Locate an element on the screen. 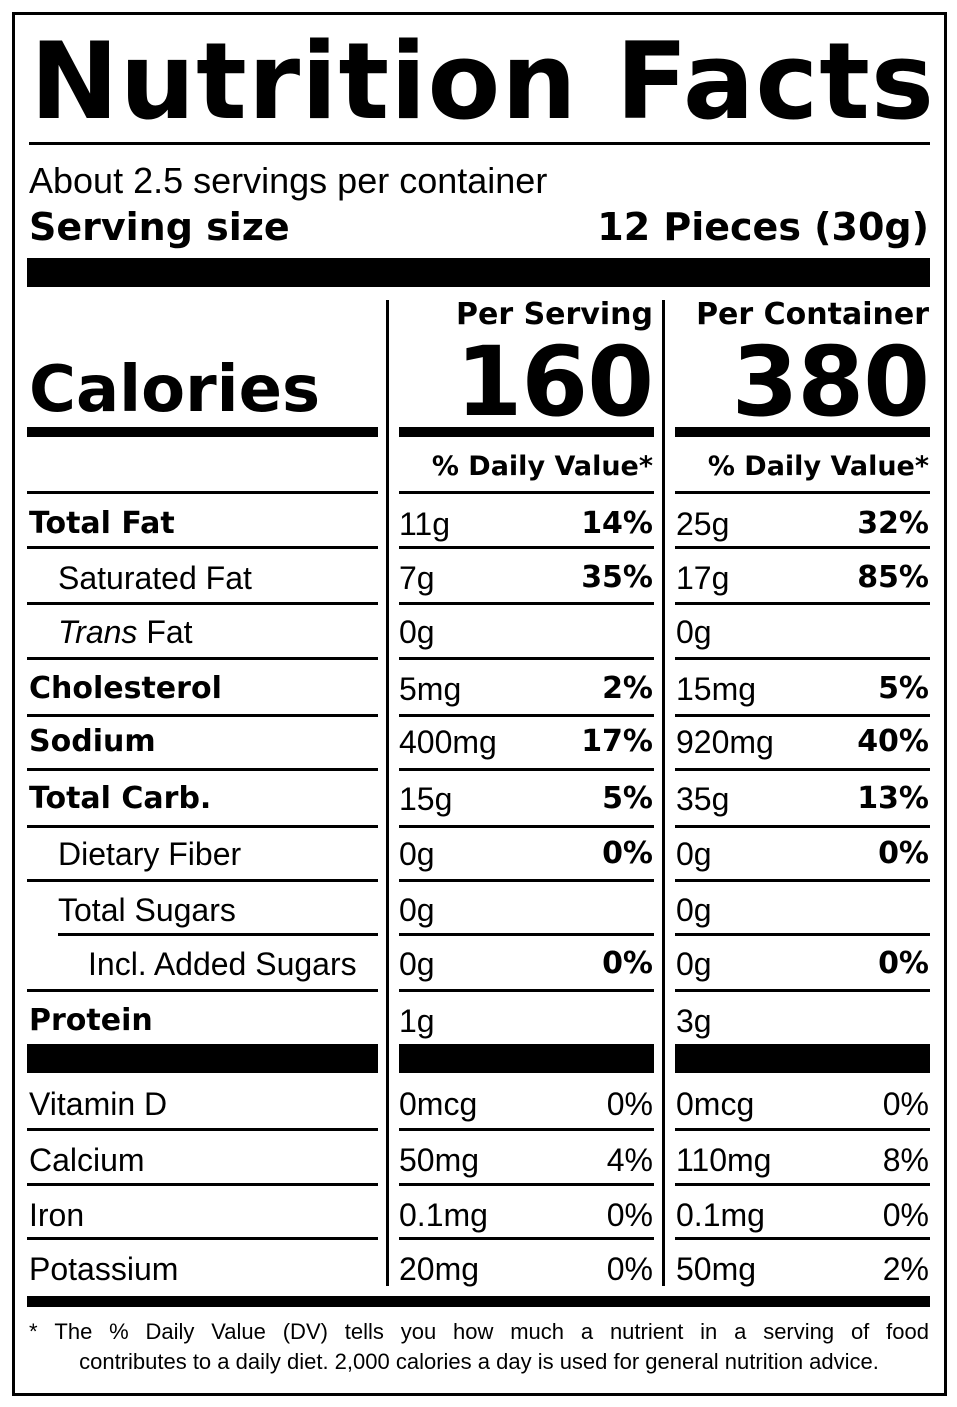 The height and width of the screenshot is (1407, 957). footnote-word: Daily is located at coordinates (170, 1331).